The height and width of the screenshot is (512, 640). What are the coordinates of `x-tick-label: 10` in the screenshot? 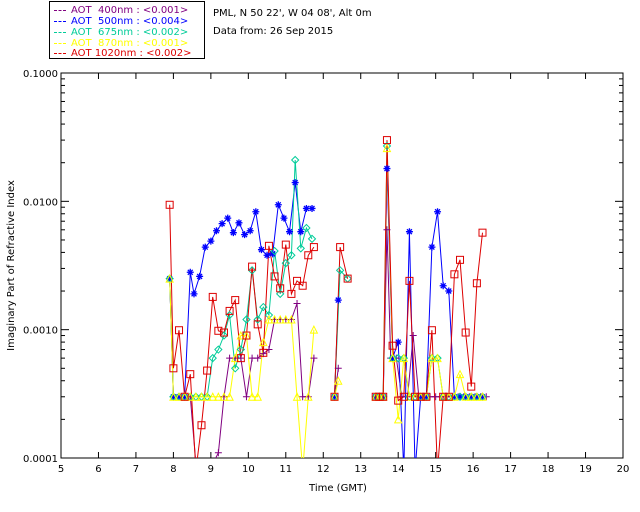 It's located at (248, 469).